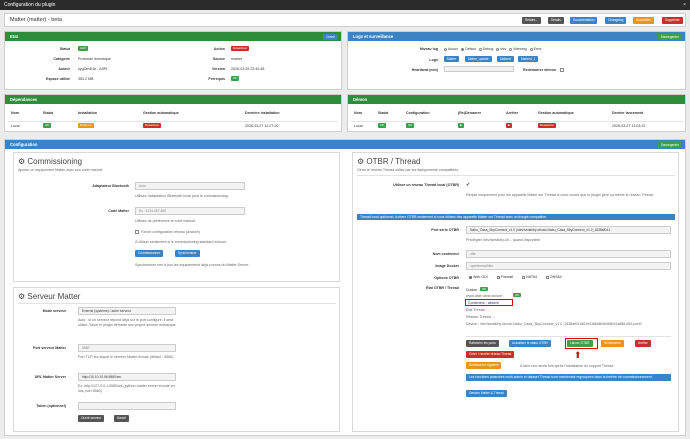 Image resolution: width=690 pixels, height=439 pixels. I want to click on code-matter-input: Ex : 1234-567-890, so click(190, 211).